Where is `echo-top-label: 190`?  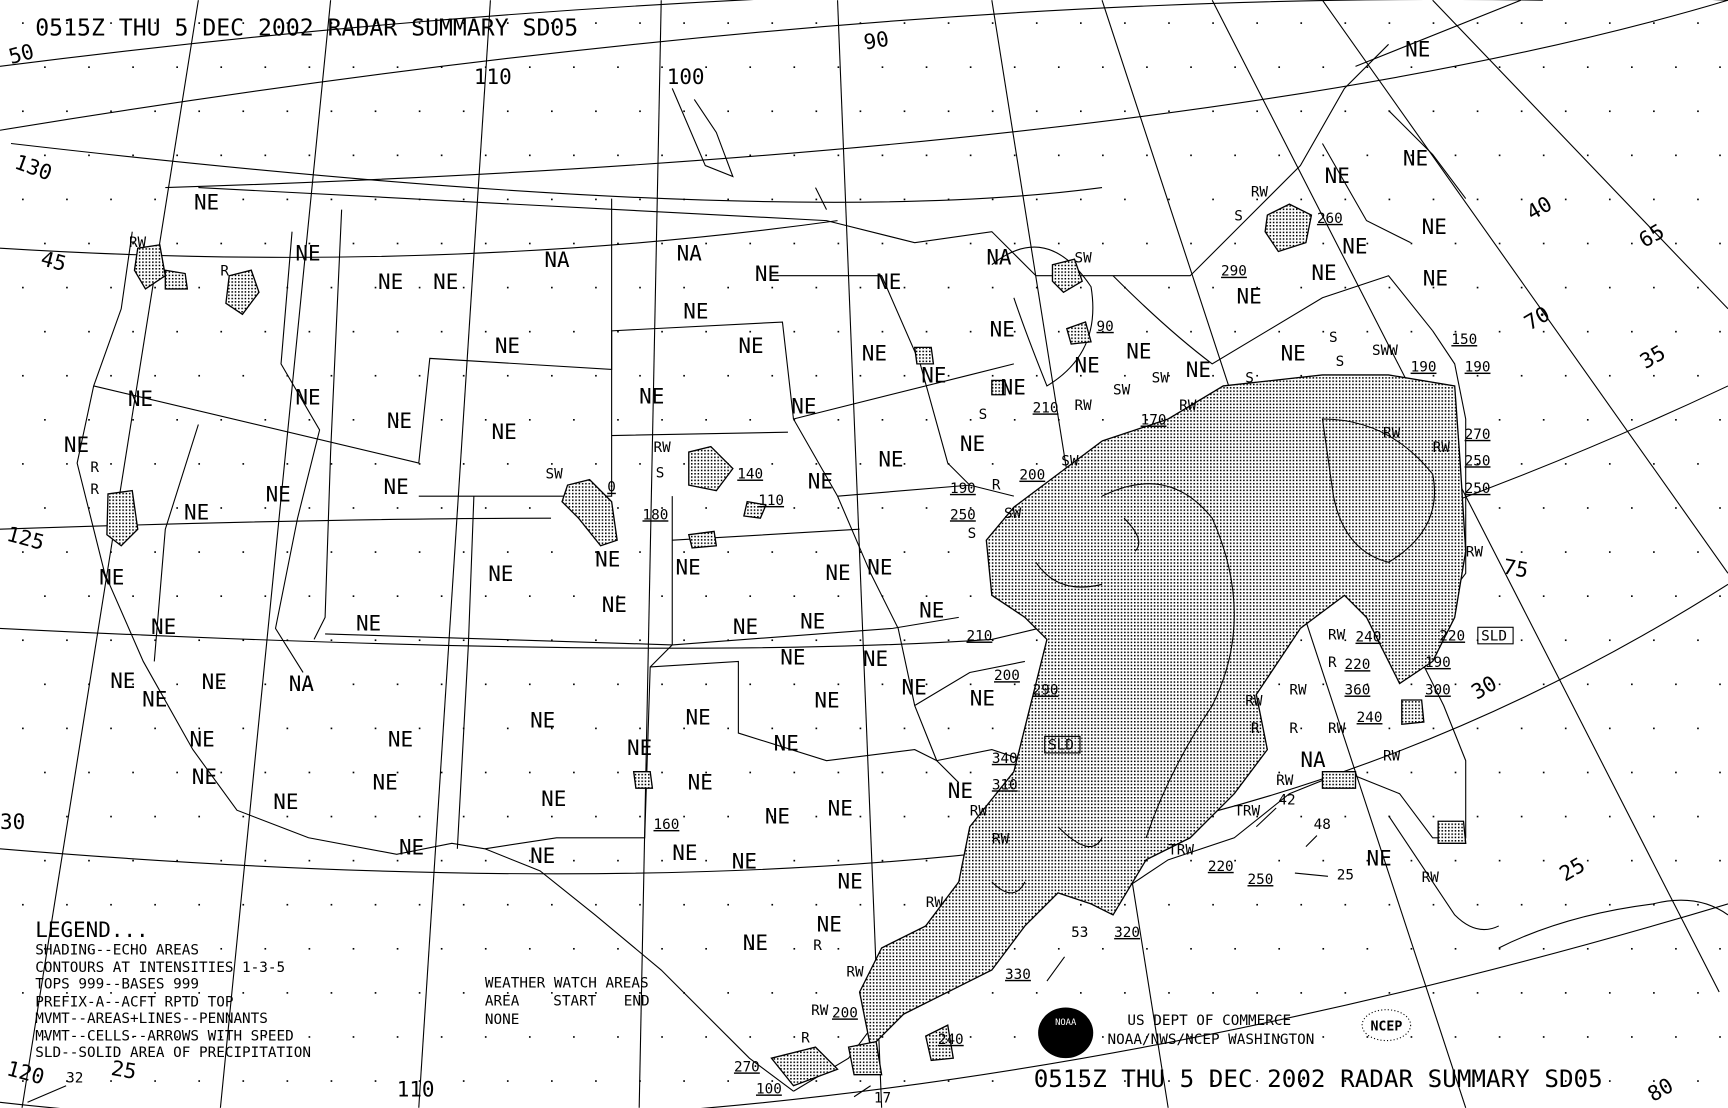
echo-top-label: 190 is located at coordinates (1438, 663).